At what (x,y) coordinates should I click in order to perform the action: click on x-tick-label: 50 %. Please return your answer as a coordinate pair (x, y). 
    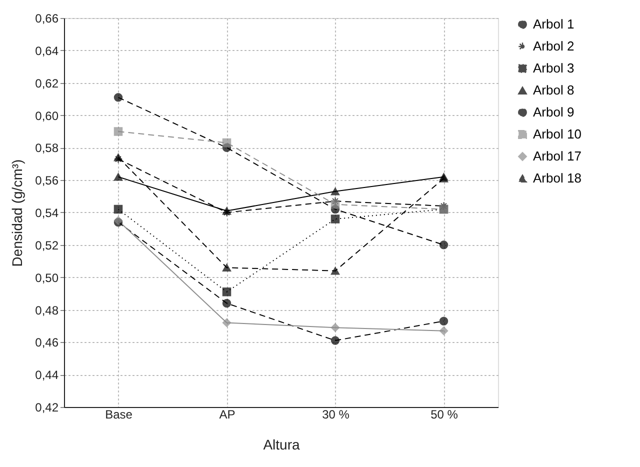
    Looking at the image, I should click on (444, 415).